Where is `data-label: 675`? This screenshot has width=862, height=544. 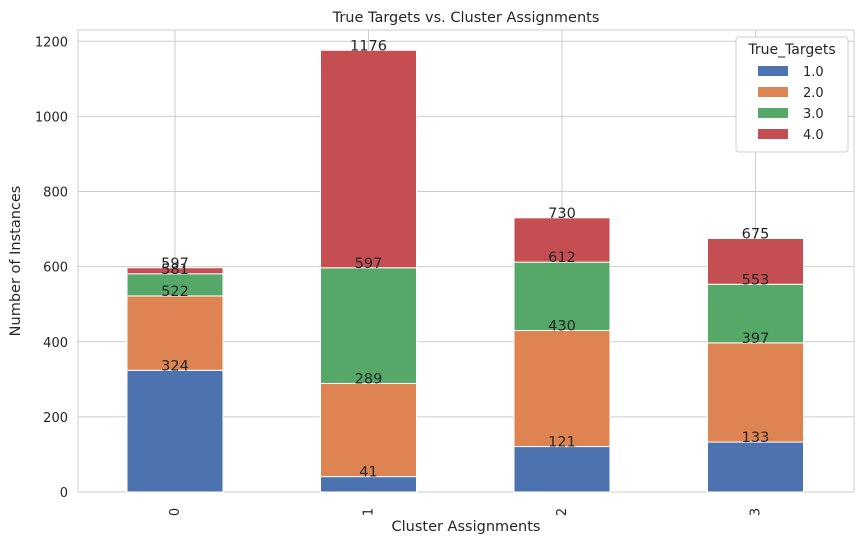
data-label: 675 is located at coordinates (756, 234).